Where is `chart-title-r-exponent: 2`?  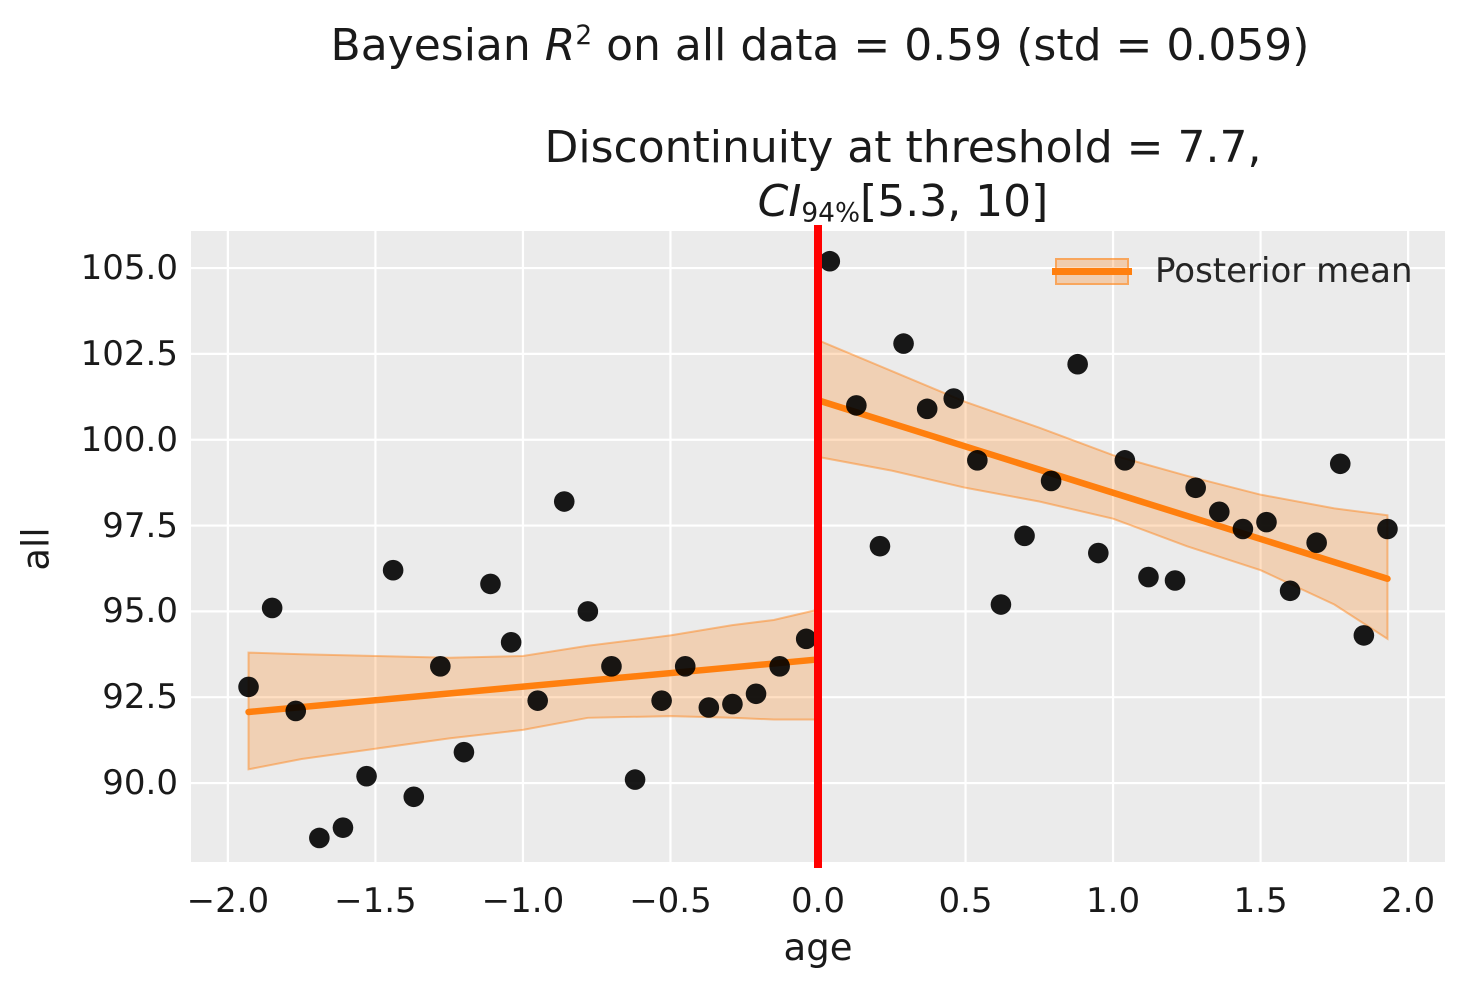
chart-title-r-exponent: 2 is located at coordinates (584, 36).